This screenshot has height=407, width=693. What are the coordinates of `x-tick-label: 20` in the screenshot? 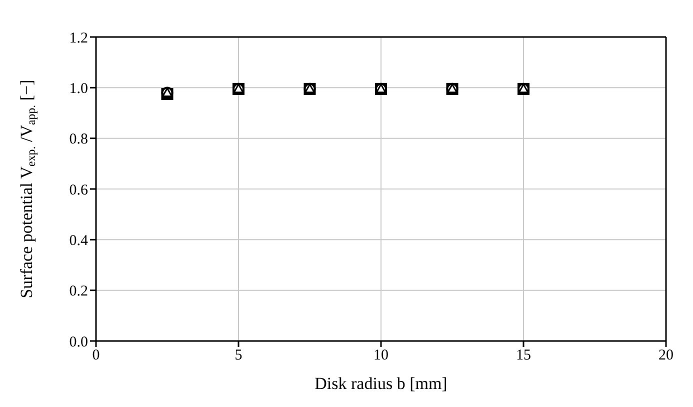 It's located at (666, 356).